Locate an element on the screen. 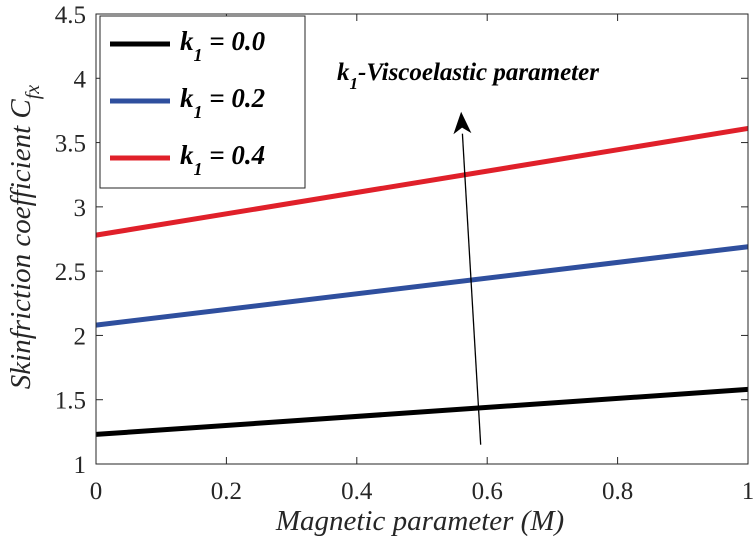 This screenshot has height=542, width=755. legend-label-0: k1 = 0.0 is located at coordinates (223, 45).